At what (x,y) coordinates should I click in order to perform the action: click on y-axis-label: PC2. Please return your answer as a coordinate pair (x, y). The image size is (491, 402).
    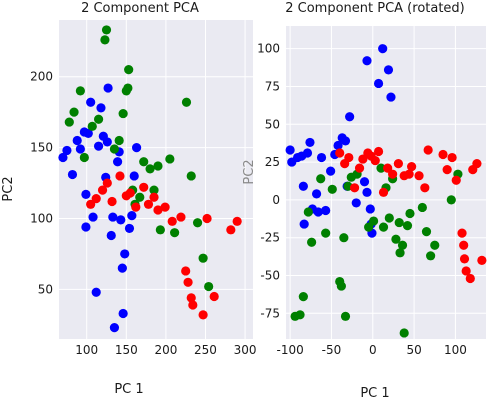
    Looking at the image, I should click on (249, 171).